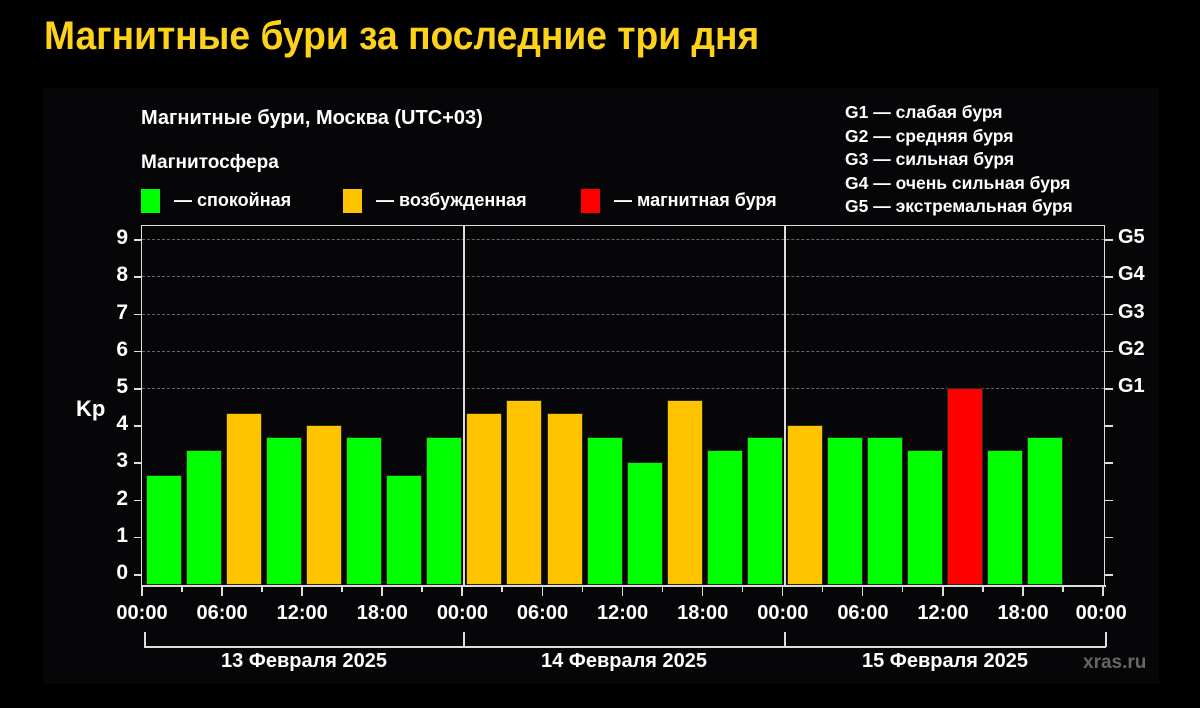 The image size is (1200, 708). What do you see at coordinates (625, 647) in the screenshot?
I see `date-bracket` at bounding box center [625, 647].